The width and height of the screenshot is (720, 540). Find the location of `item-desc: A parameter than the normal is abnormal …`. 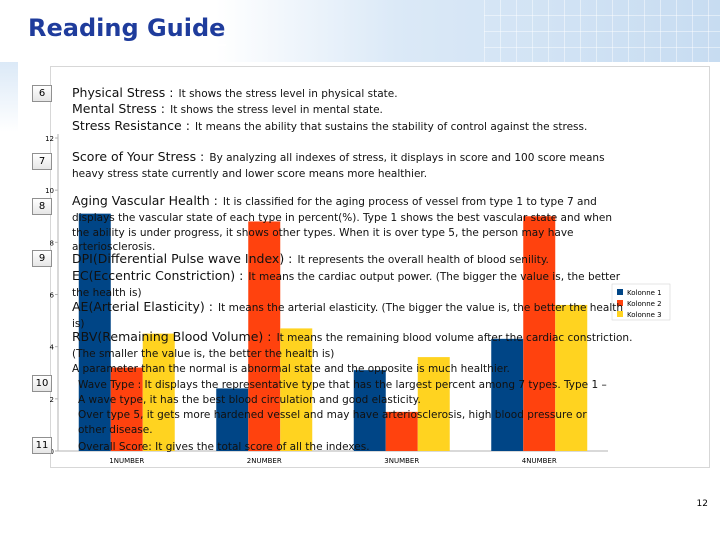

item-desc: A parameter than the normal is abnormal … is located at coordinates (291, 369).